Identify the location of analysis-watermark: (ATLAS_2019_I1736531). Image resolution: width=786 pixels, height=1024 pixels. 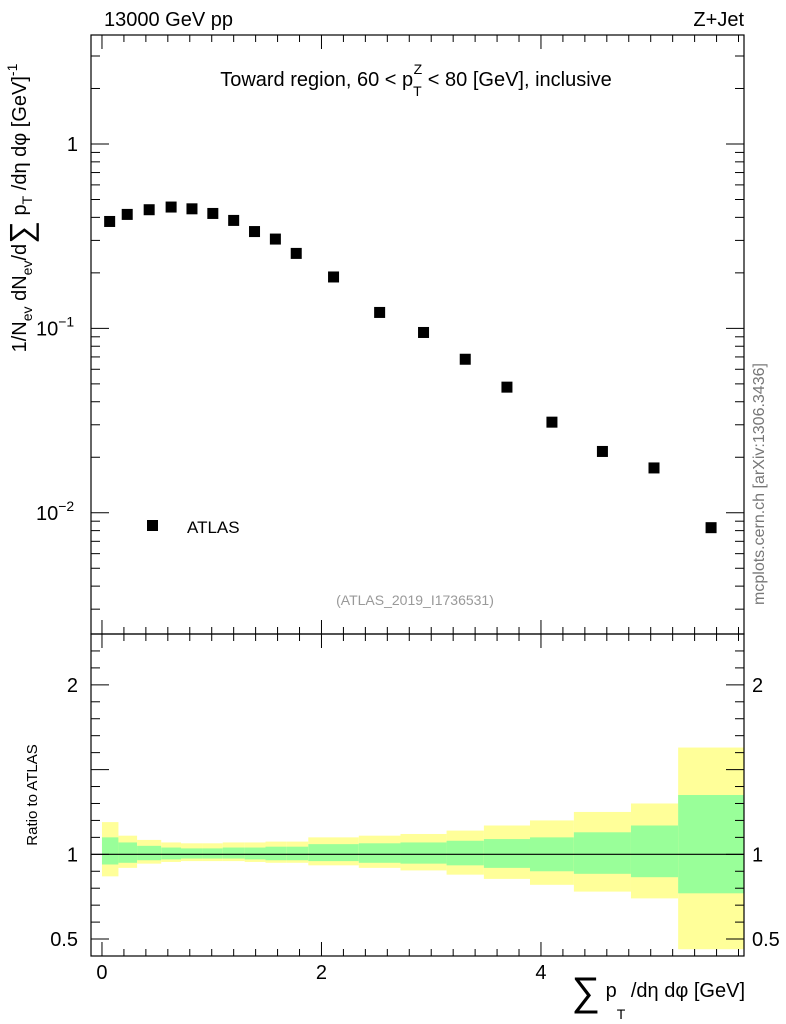
(415, 600).